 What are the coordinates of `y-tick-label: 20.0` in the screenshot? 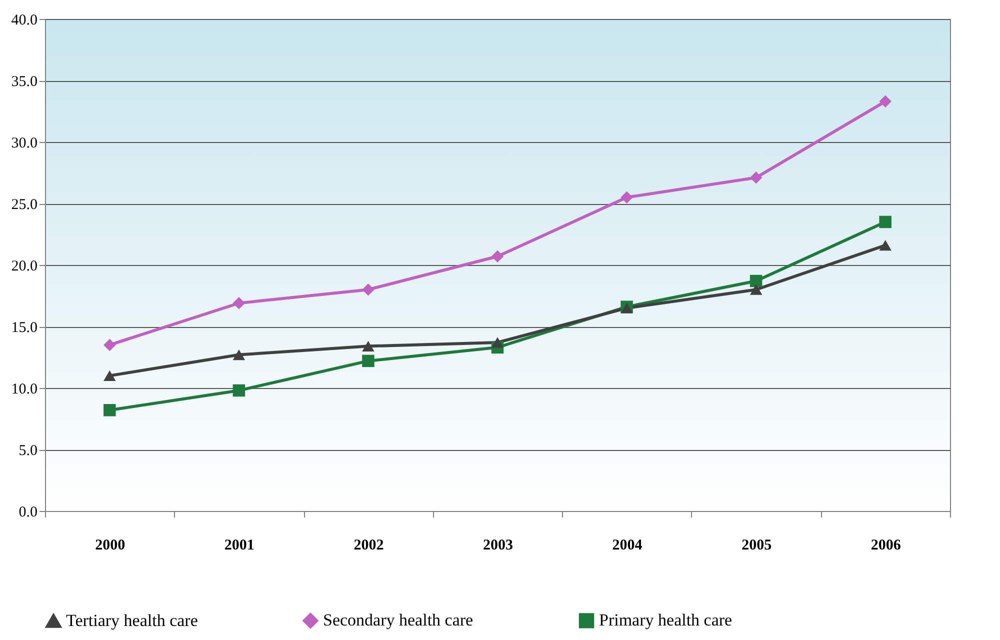 It's located at (24, 266).